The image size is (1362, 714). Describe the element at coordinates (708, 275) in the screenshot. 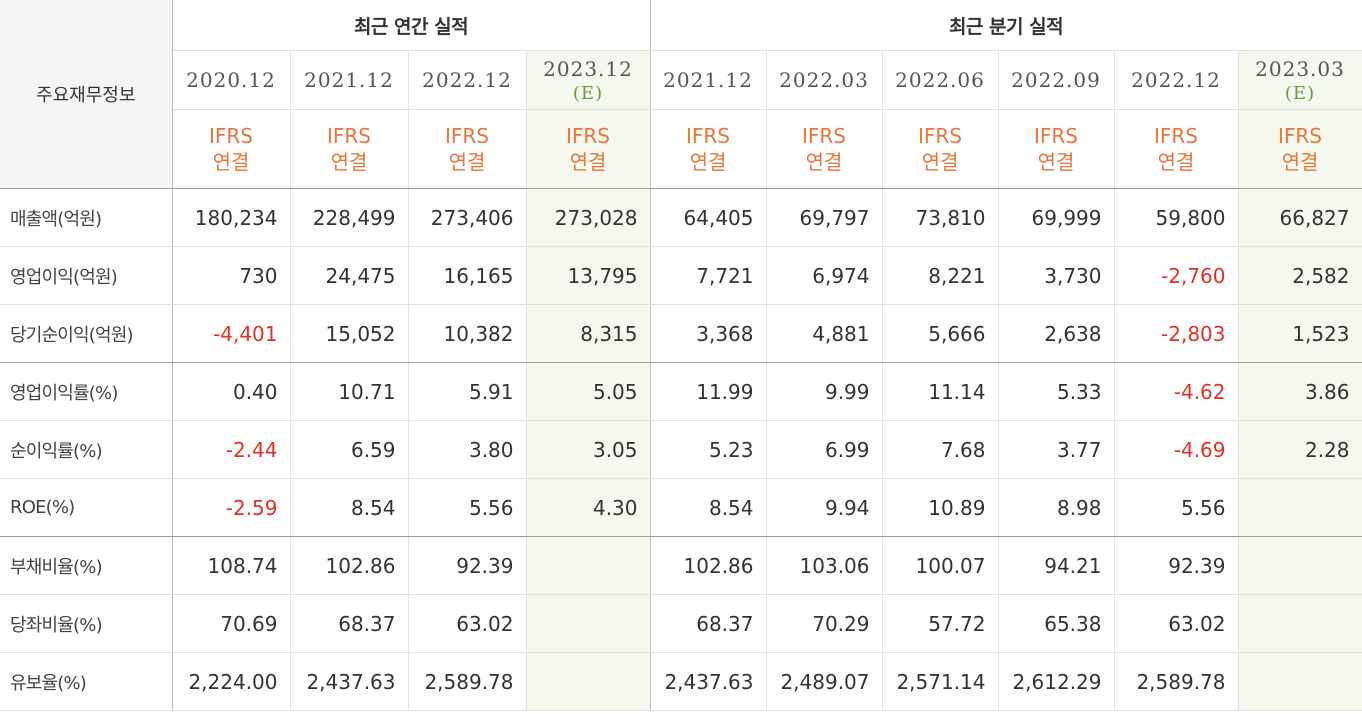

I see `table-cell: 7,721` at that location.